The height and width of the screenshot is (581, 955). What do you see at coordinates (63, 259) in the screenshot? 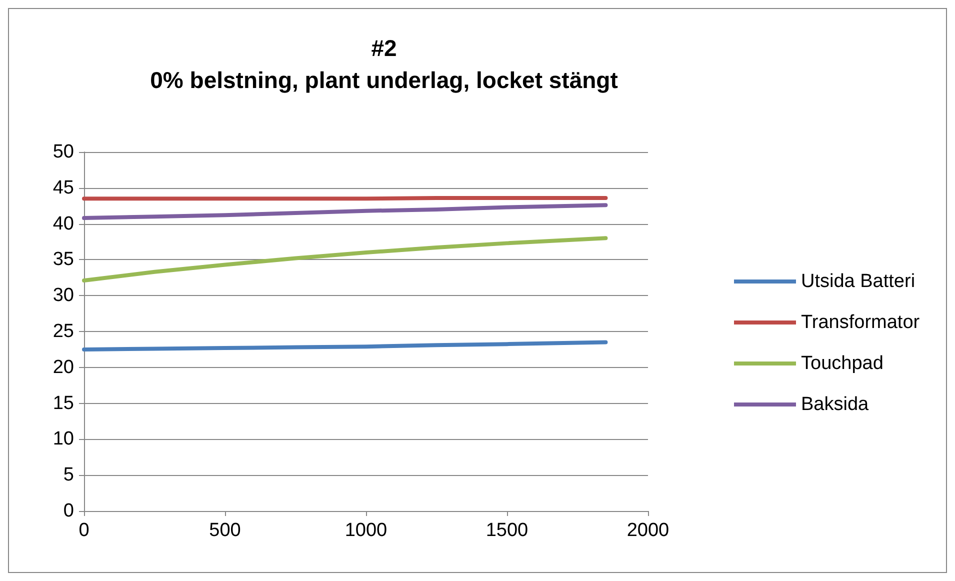
I see `y-tick-label: 35` at bounding box center [63, 259].